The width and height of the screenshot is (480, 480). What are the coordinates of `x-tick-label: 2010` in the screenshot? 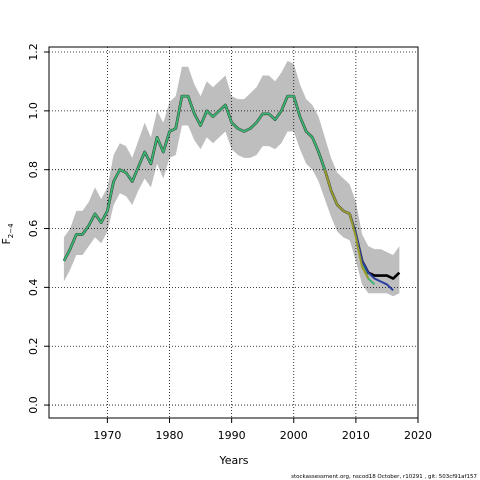 It's located at (356, 435).